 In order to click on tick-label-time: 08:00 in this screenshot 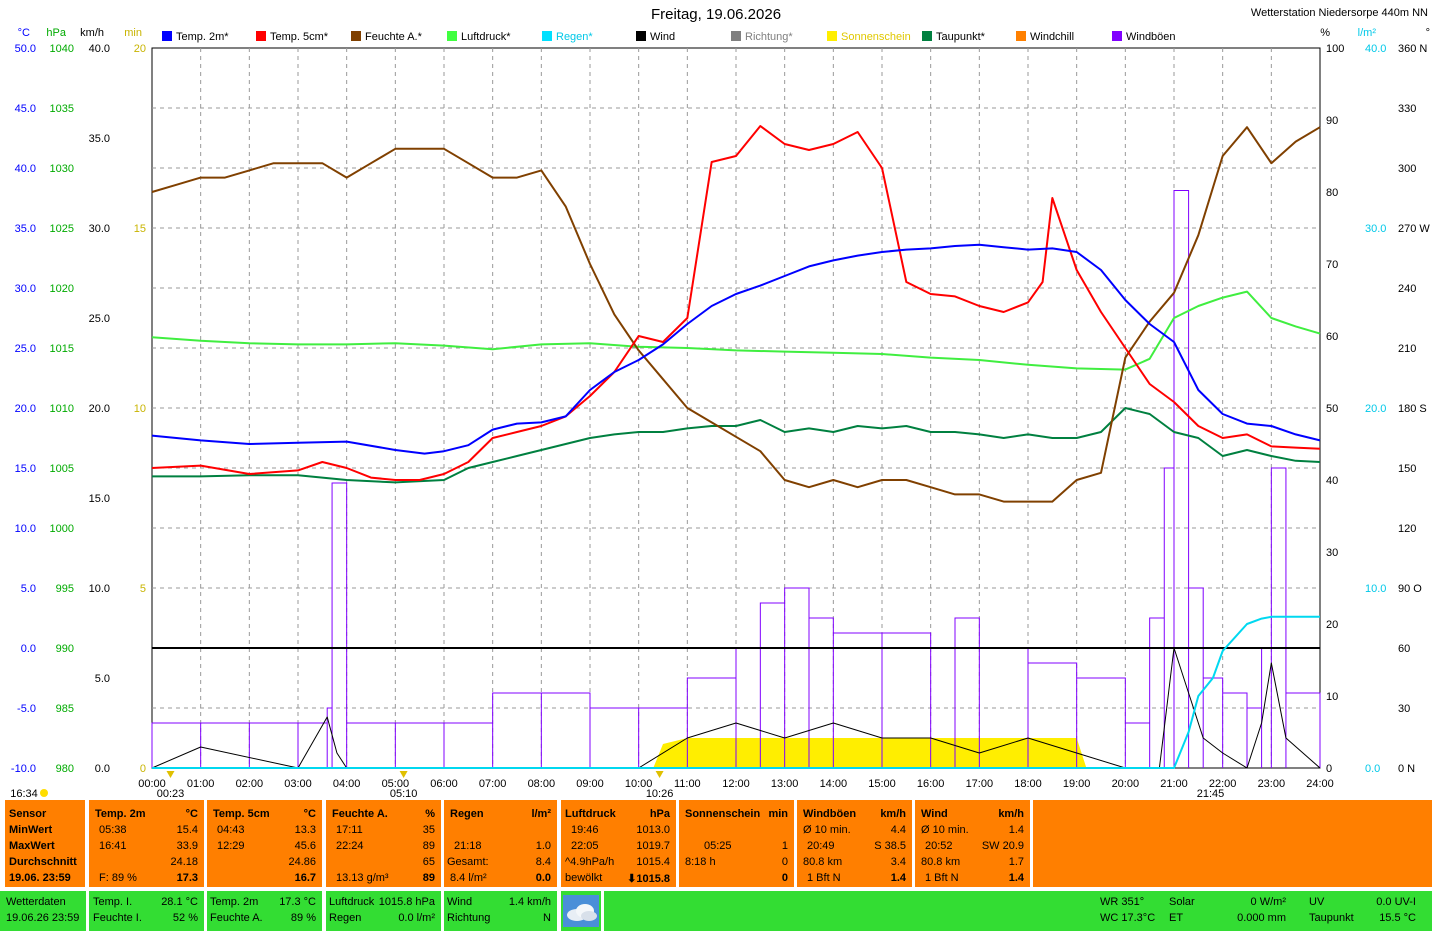, I will do `click(542, 784)`.